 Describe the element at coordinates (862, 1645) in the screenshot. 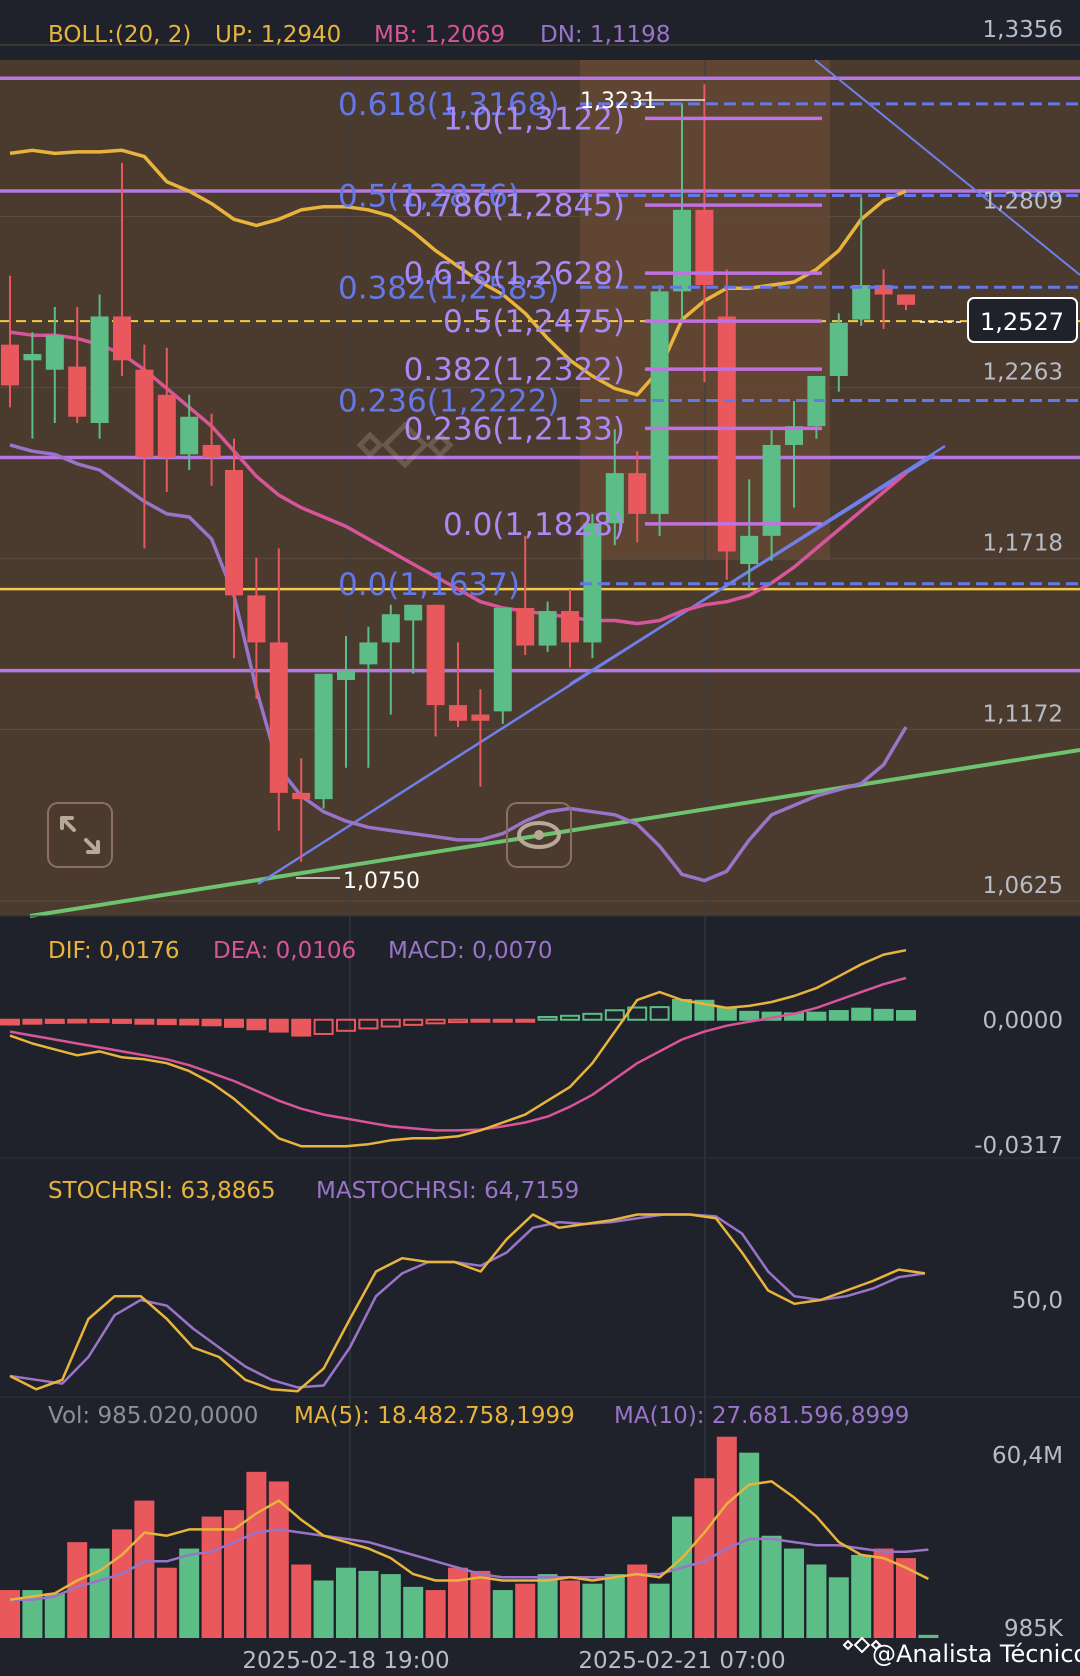

I see `binance-small-logo-icon` at that location.